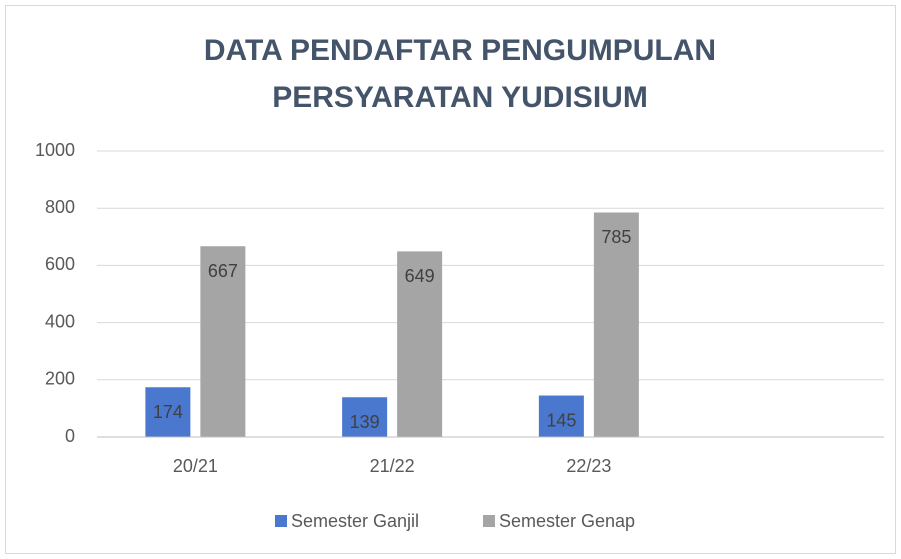  What do you see at coordinates (60, 264) in the screenshot?
I see `y-tick-label: 600` at bounding box center [60, 264].